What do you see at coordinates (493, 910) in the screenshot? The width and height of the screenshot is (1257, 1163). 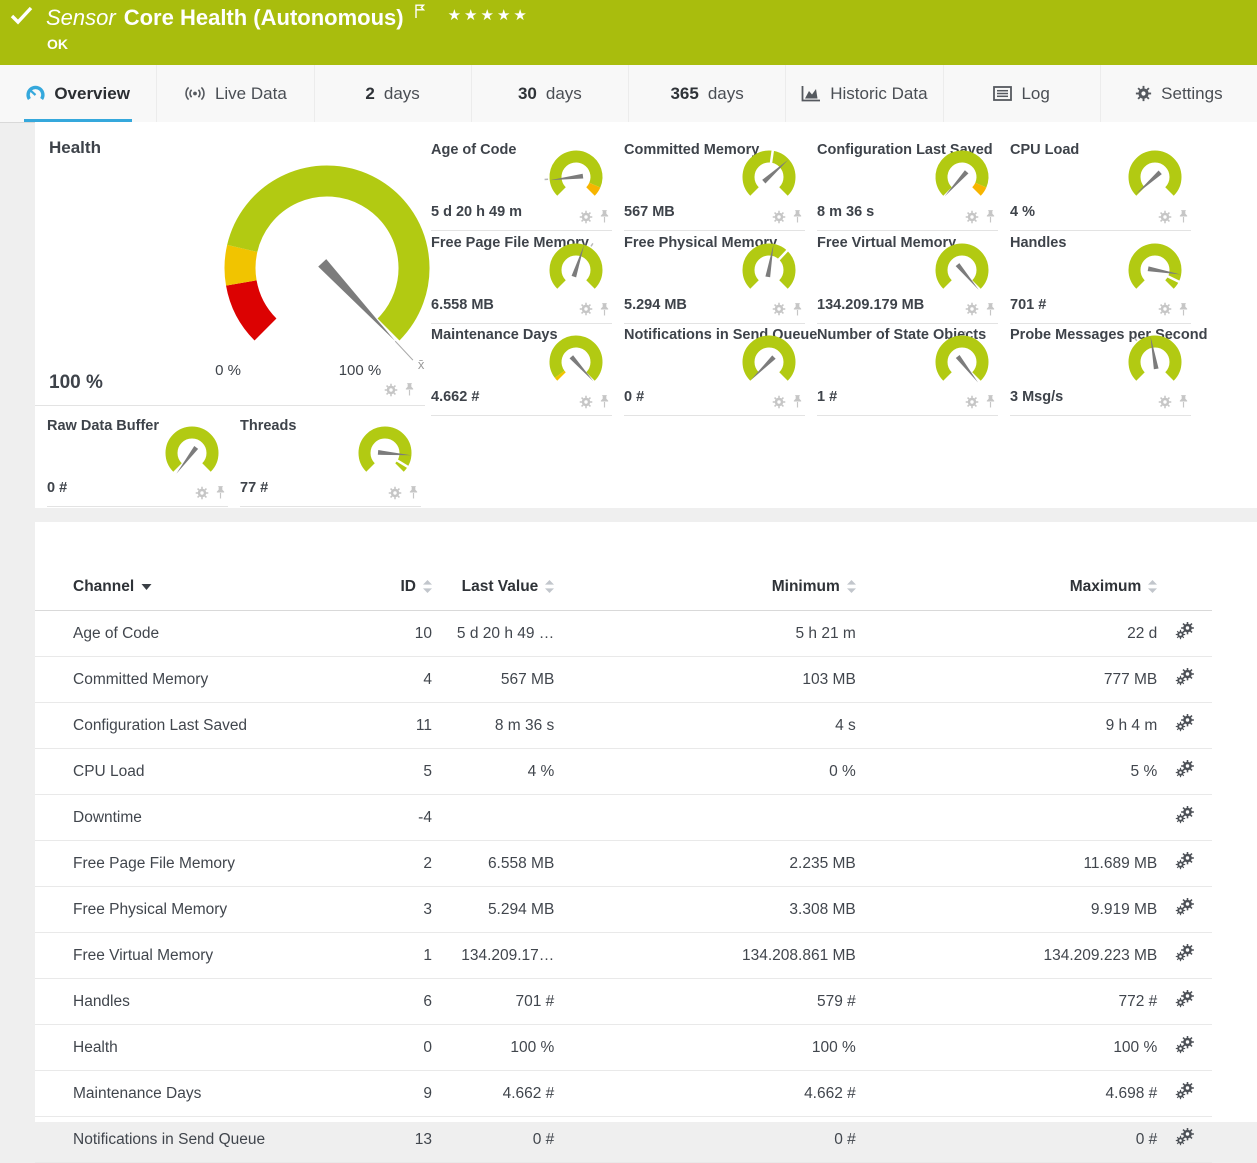 I see `channel-last-value: 5.294 MB` at bounding box center [493, 910].